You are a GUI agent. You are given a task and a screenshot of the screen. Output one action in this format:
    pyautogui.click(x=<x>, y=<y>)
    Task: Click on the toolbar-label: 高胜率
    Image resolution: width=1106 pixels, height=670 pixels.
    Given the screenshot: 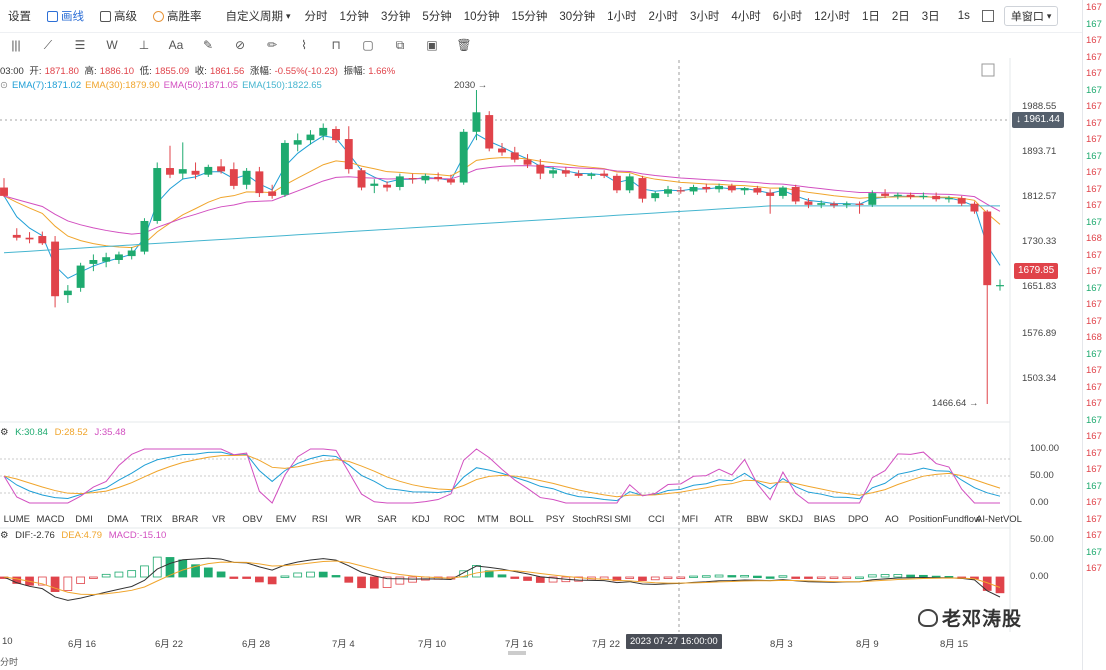 What is the action you would take?
    pyautogui.click(x=184, y=17)
    